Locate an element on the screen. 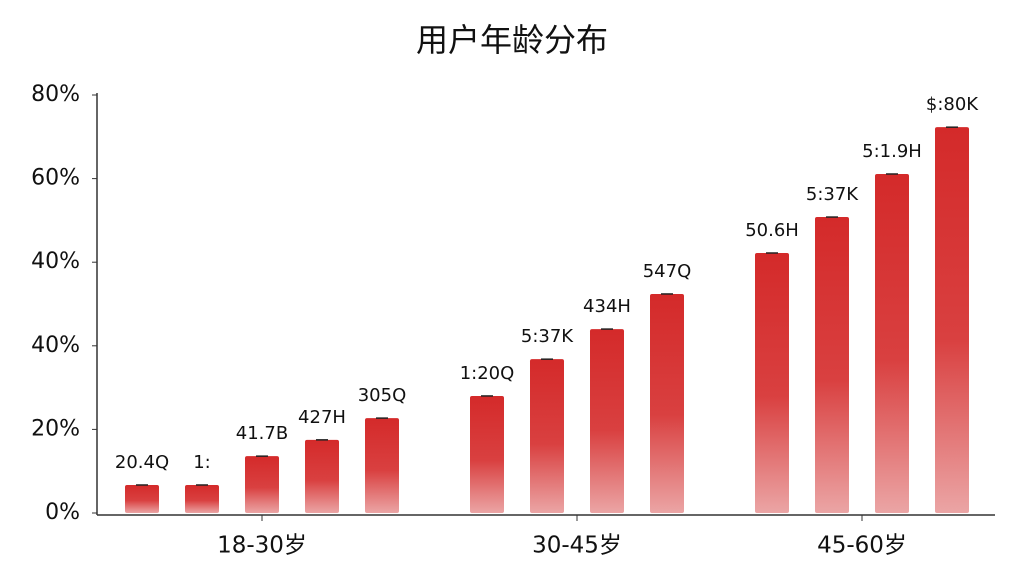  bar-label: 20.4Q is located at coordinates (142, 462).